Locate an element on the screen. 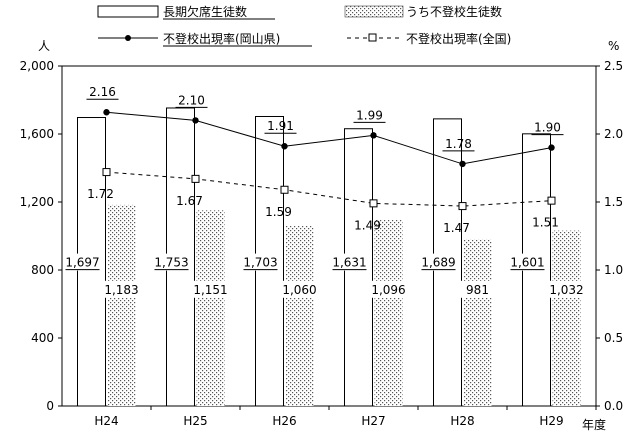 This screenshot has width=634, height=436. data-label-national: 1.47 is located at coordinates (456, 228).